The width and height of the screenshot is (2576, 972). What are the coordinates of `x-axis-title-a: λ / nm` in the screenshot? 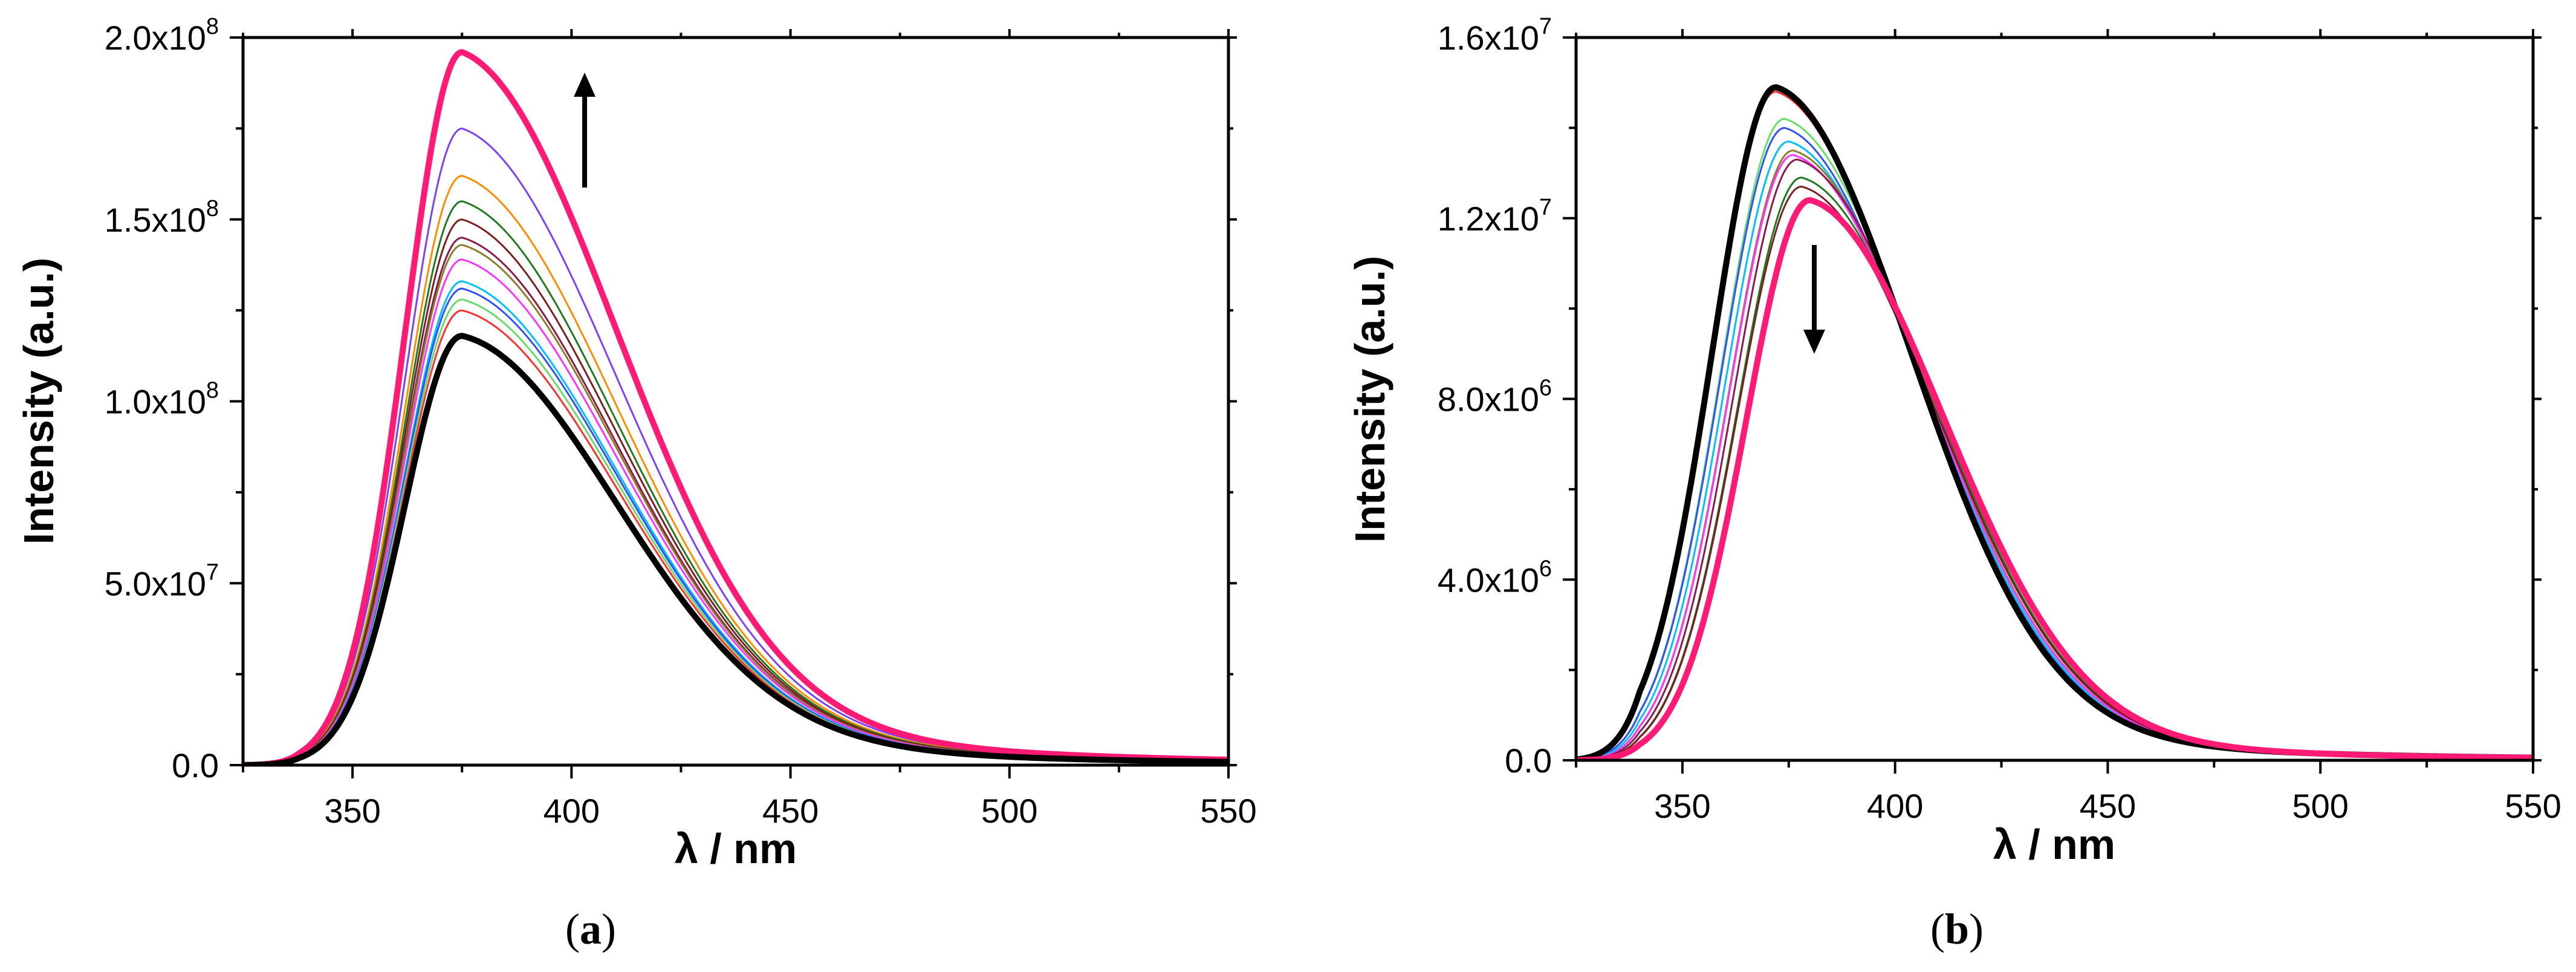 It's located at (736, 848).